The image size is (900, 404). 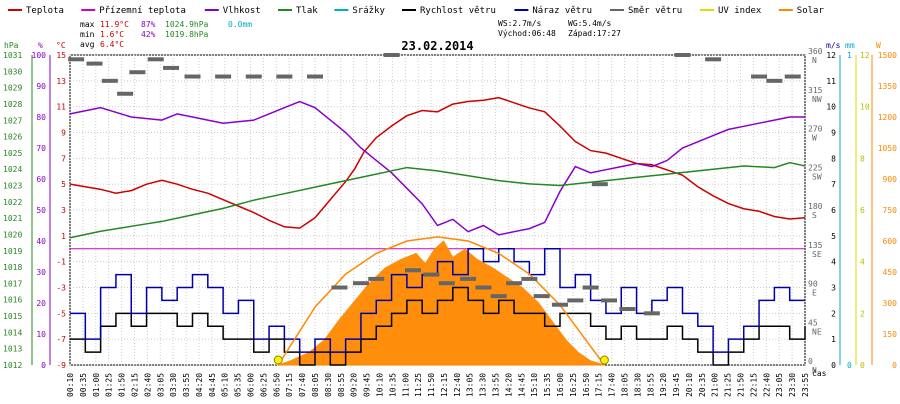 What do you see at coordinates (12, 234) in the screenshot?
I see `tick-hpa: 1020` at bounding box center [12, 234].